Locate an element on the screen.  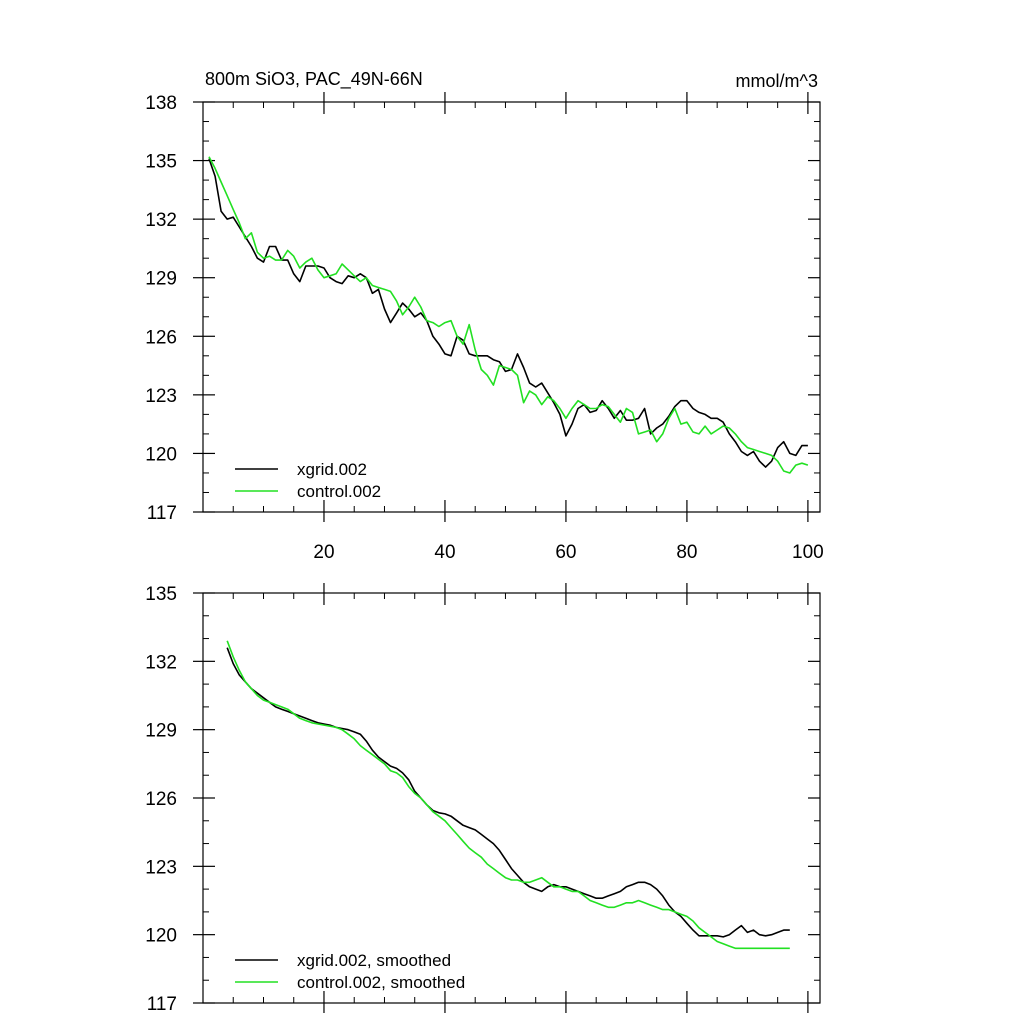
legend-label-2: control.002 is located at coordinates (339, 491).